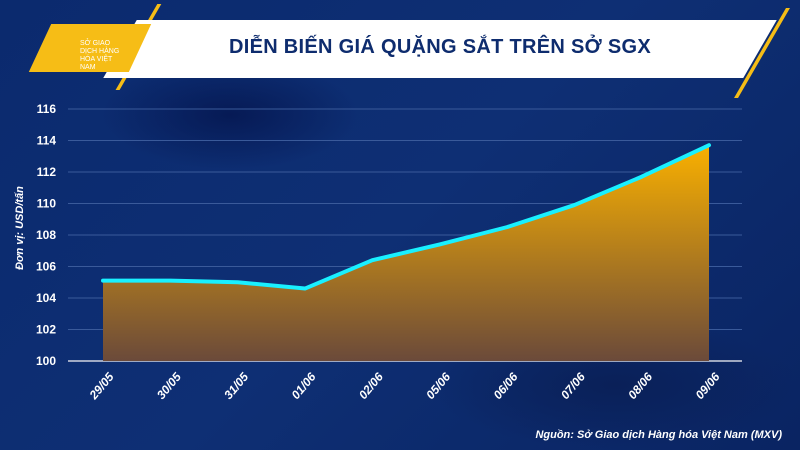  What do you see at coordinates (19, 228) in the screenshot?
I see `y-axis-label: Đơn vị: USD/tấn` at bounding box center [19, 228].